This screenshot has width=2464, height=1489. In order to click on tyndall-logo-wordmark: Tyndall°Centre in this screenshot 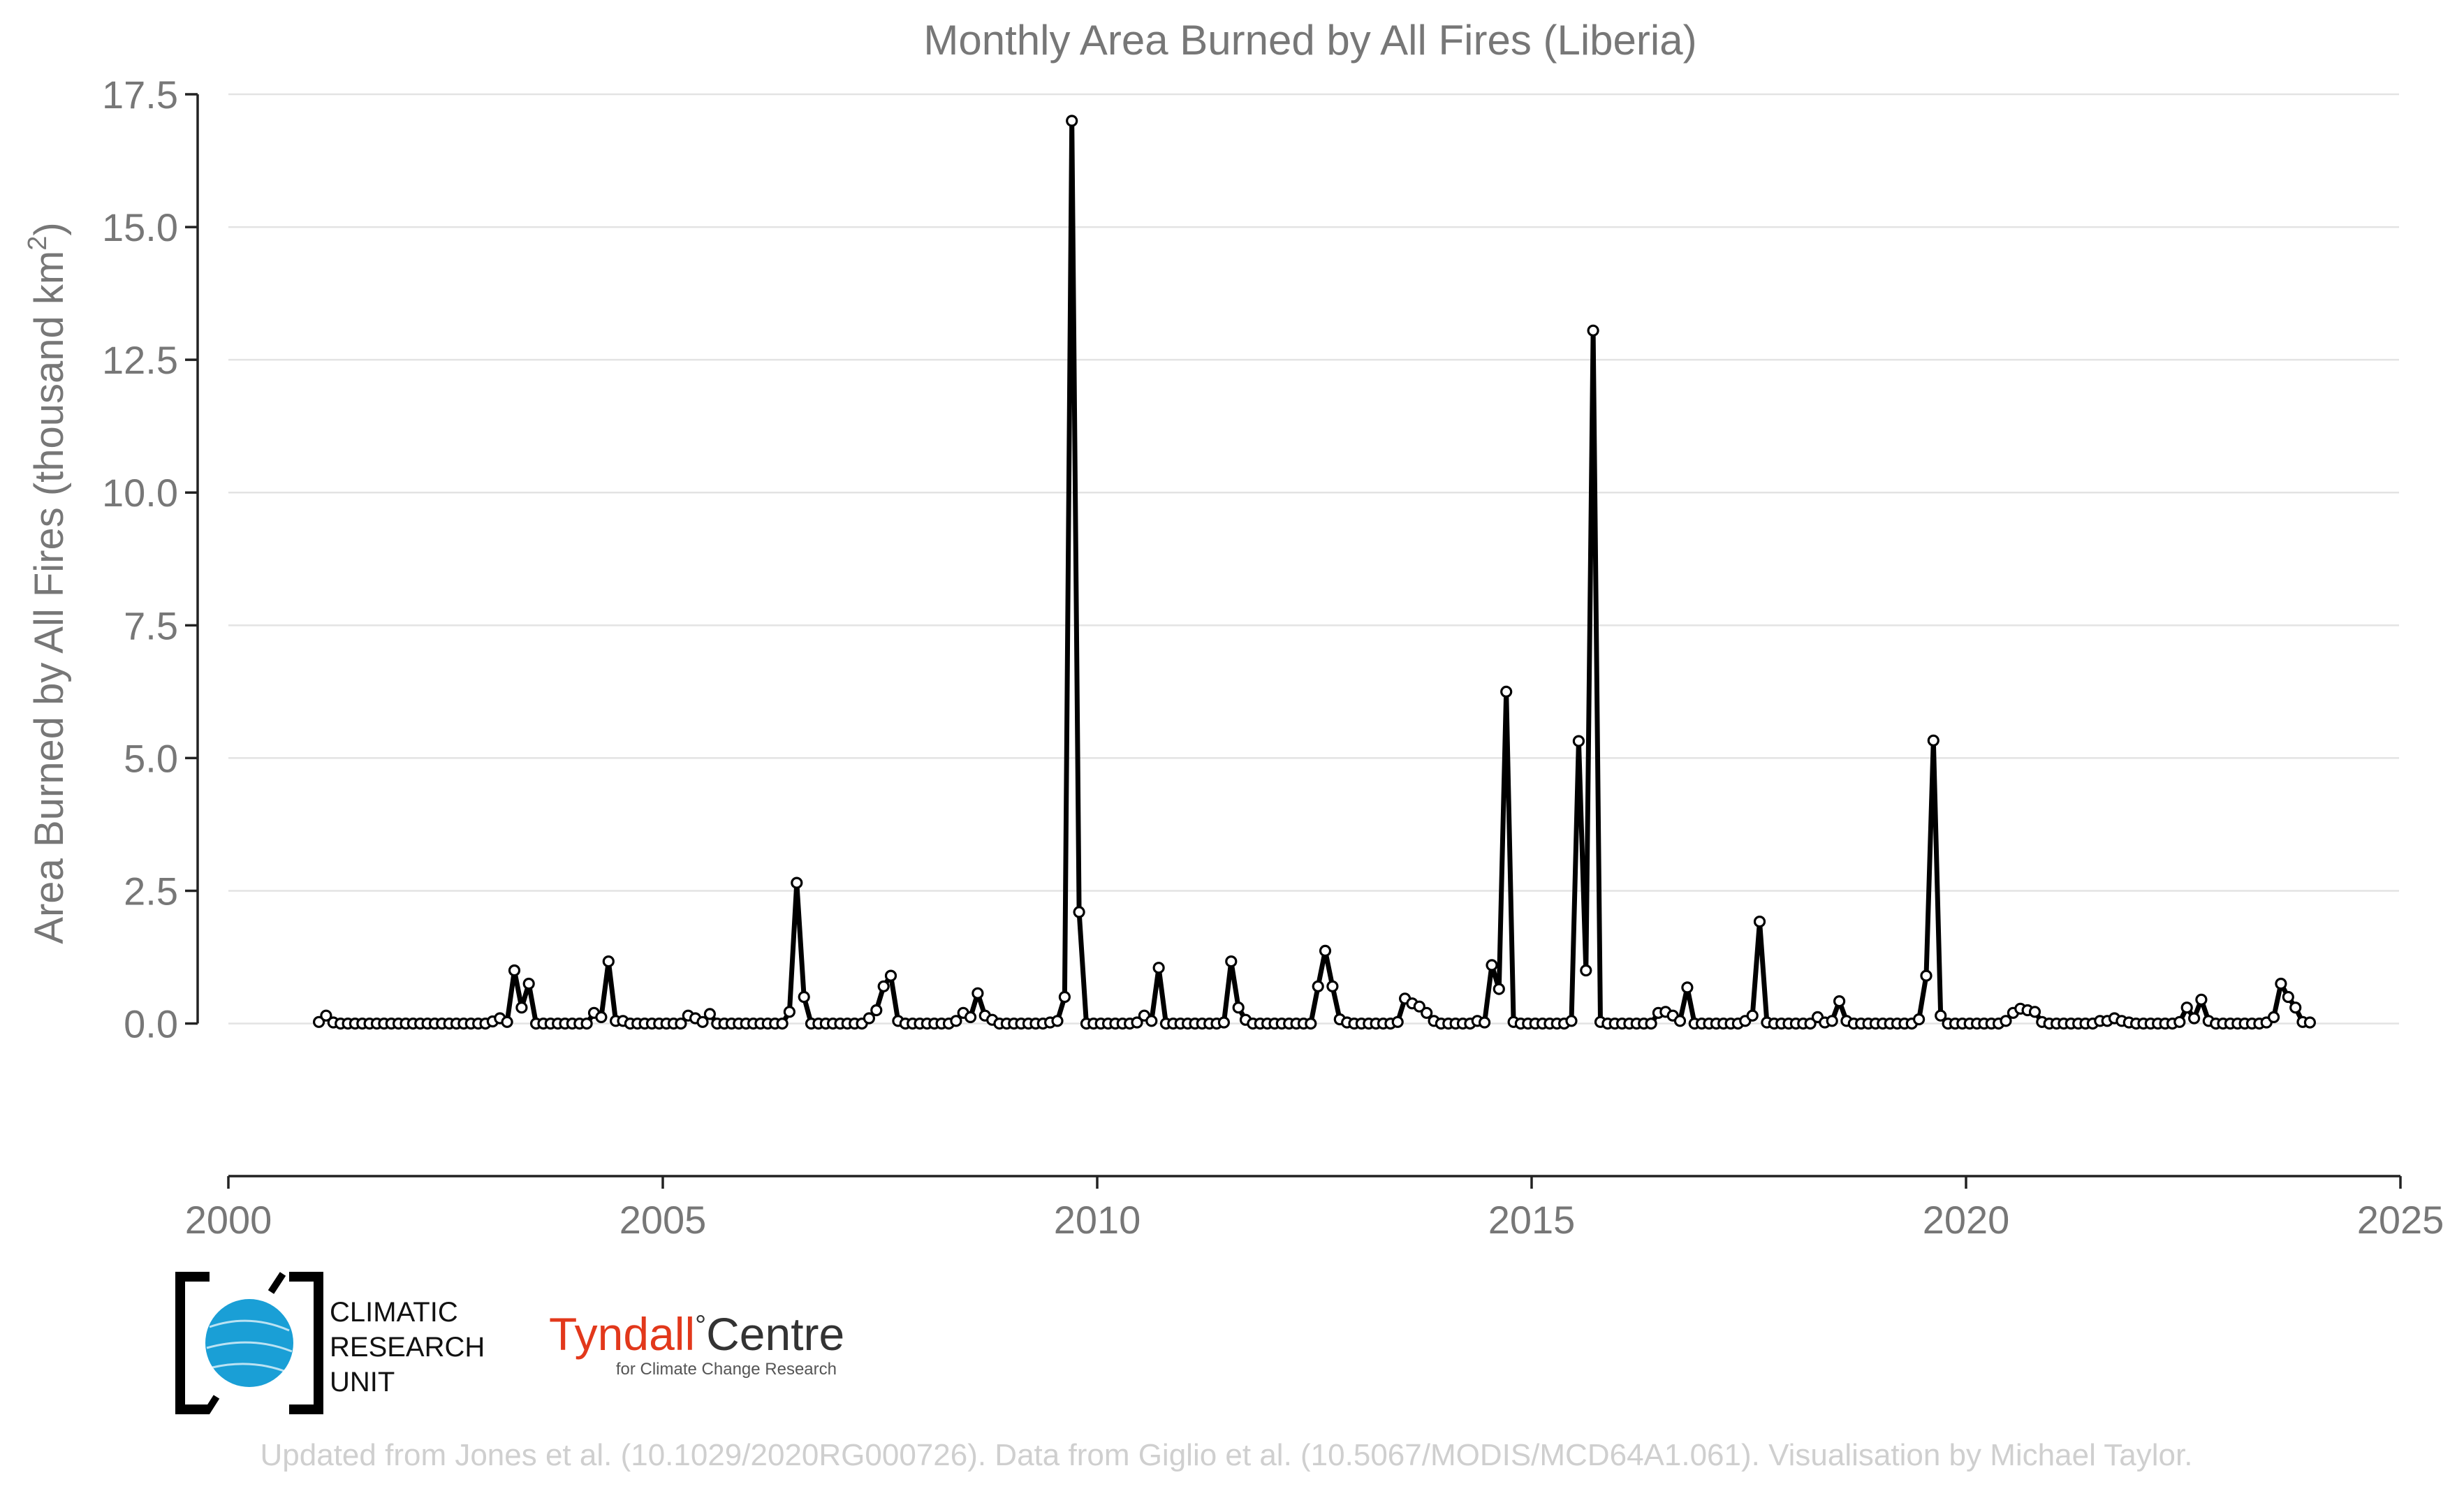, I will do `click(696, 1334)`.